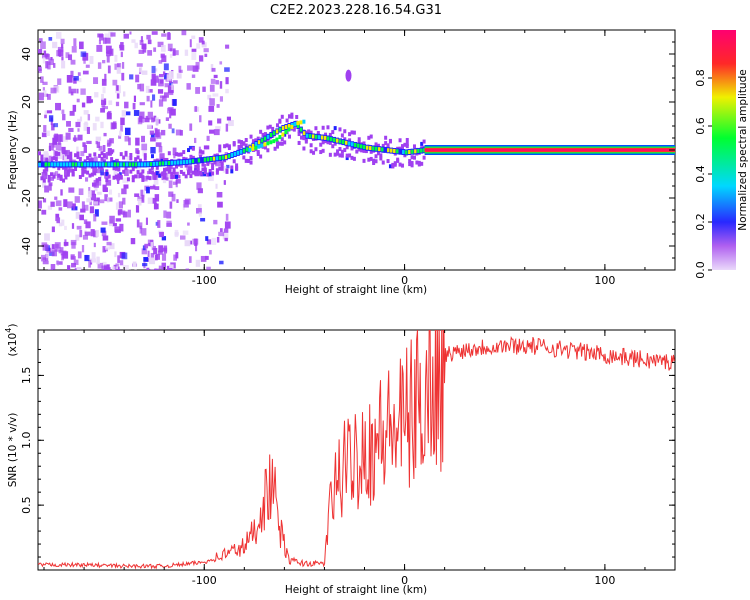  I want to click on spectrogram-xtick-label: 0, so click(404, 280).